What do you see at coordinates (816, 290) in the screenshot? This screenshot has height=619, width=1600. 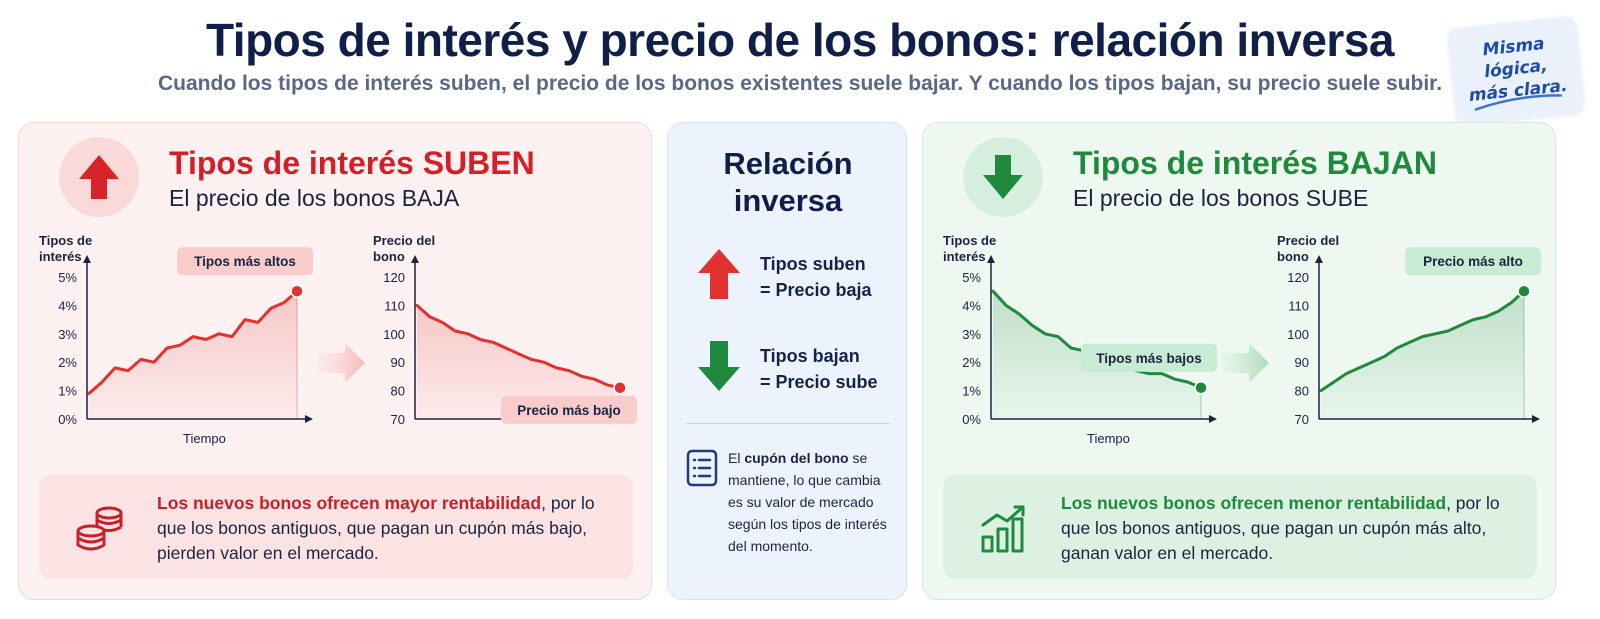 I see `relation-up-line-2: = Precio baja` at bounding box center [816, 290].